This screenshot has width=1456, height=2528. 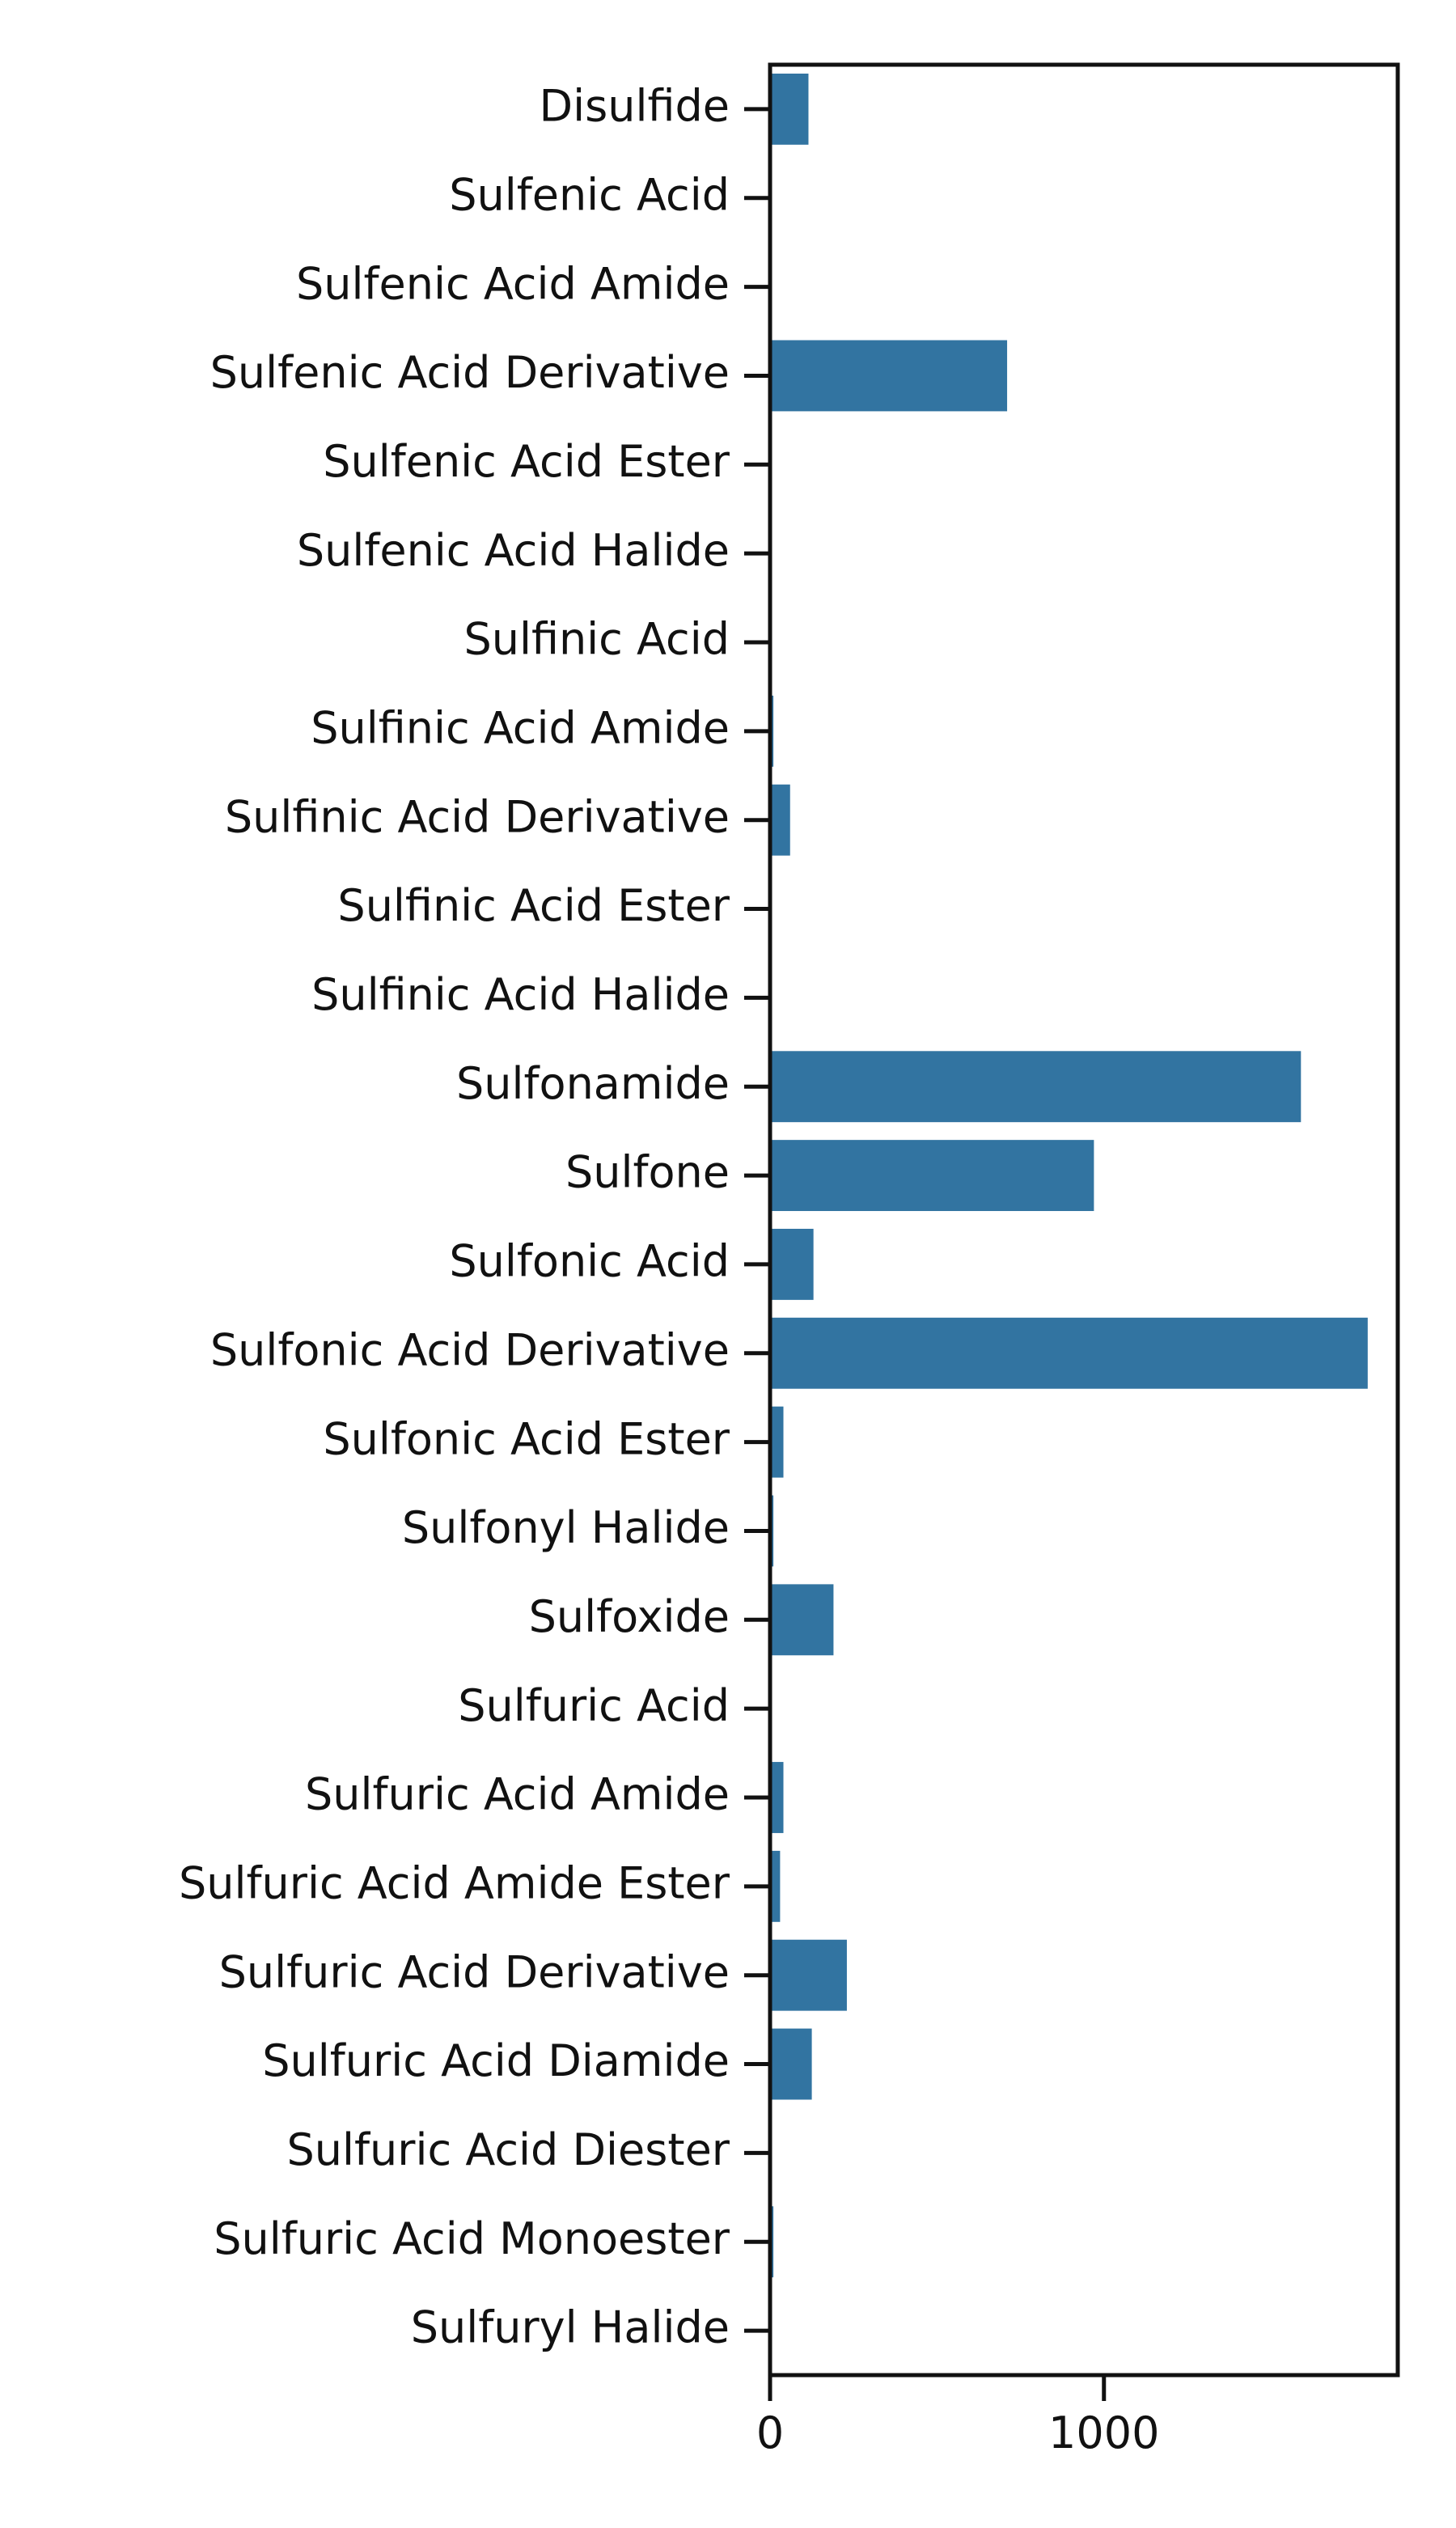 What do you see at coordinates (517, 1795) in the screenshot?
I see `y-tick-label-sulfuric-acid-amide: Sulfuric Acid Amide` at bounding box center [517, 1795].